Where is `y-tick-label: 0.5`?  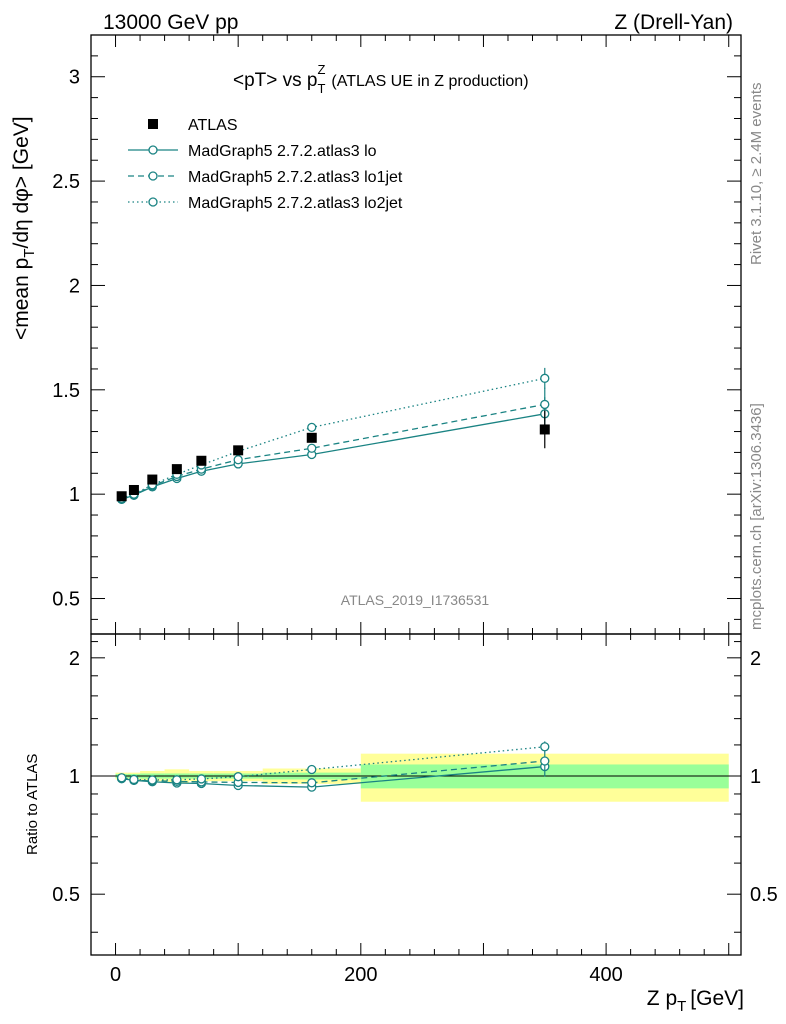
y-tick-label: 0.5 is located at coordinates (66, 600).